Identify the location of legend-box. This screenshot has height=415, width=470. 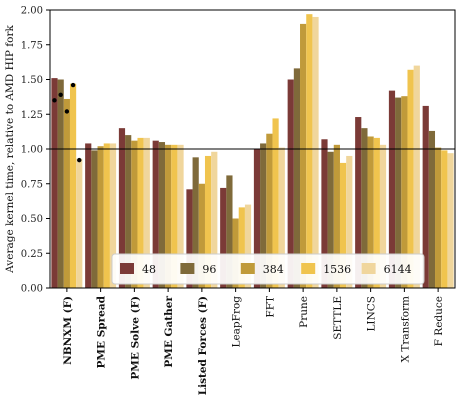
(268, 269).